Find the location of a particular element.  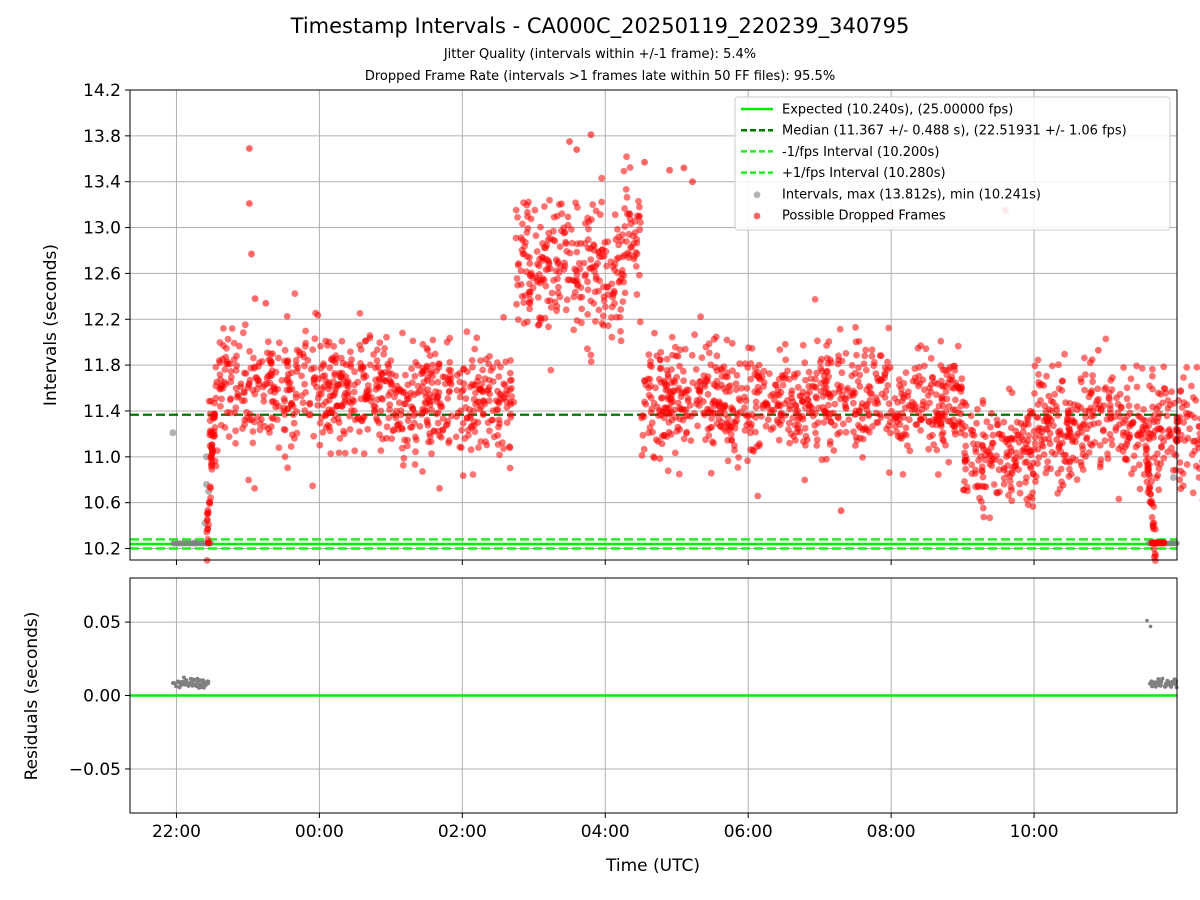

bottom-y-tick-label: −0.05 is located at coordinates (95, 770).